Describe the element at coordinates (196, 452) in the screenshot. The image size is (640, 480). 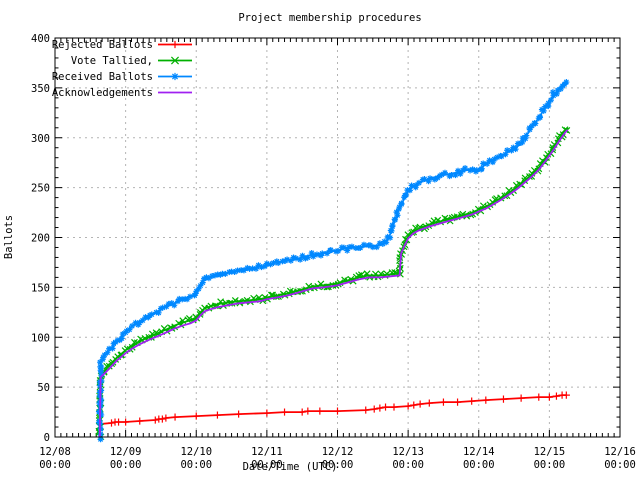
I see `x-tick-label-date: 12/10` at that location.